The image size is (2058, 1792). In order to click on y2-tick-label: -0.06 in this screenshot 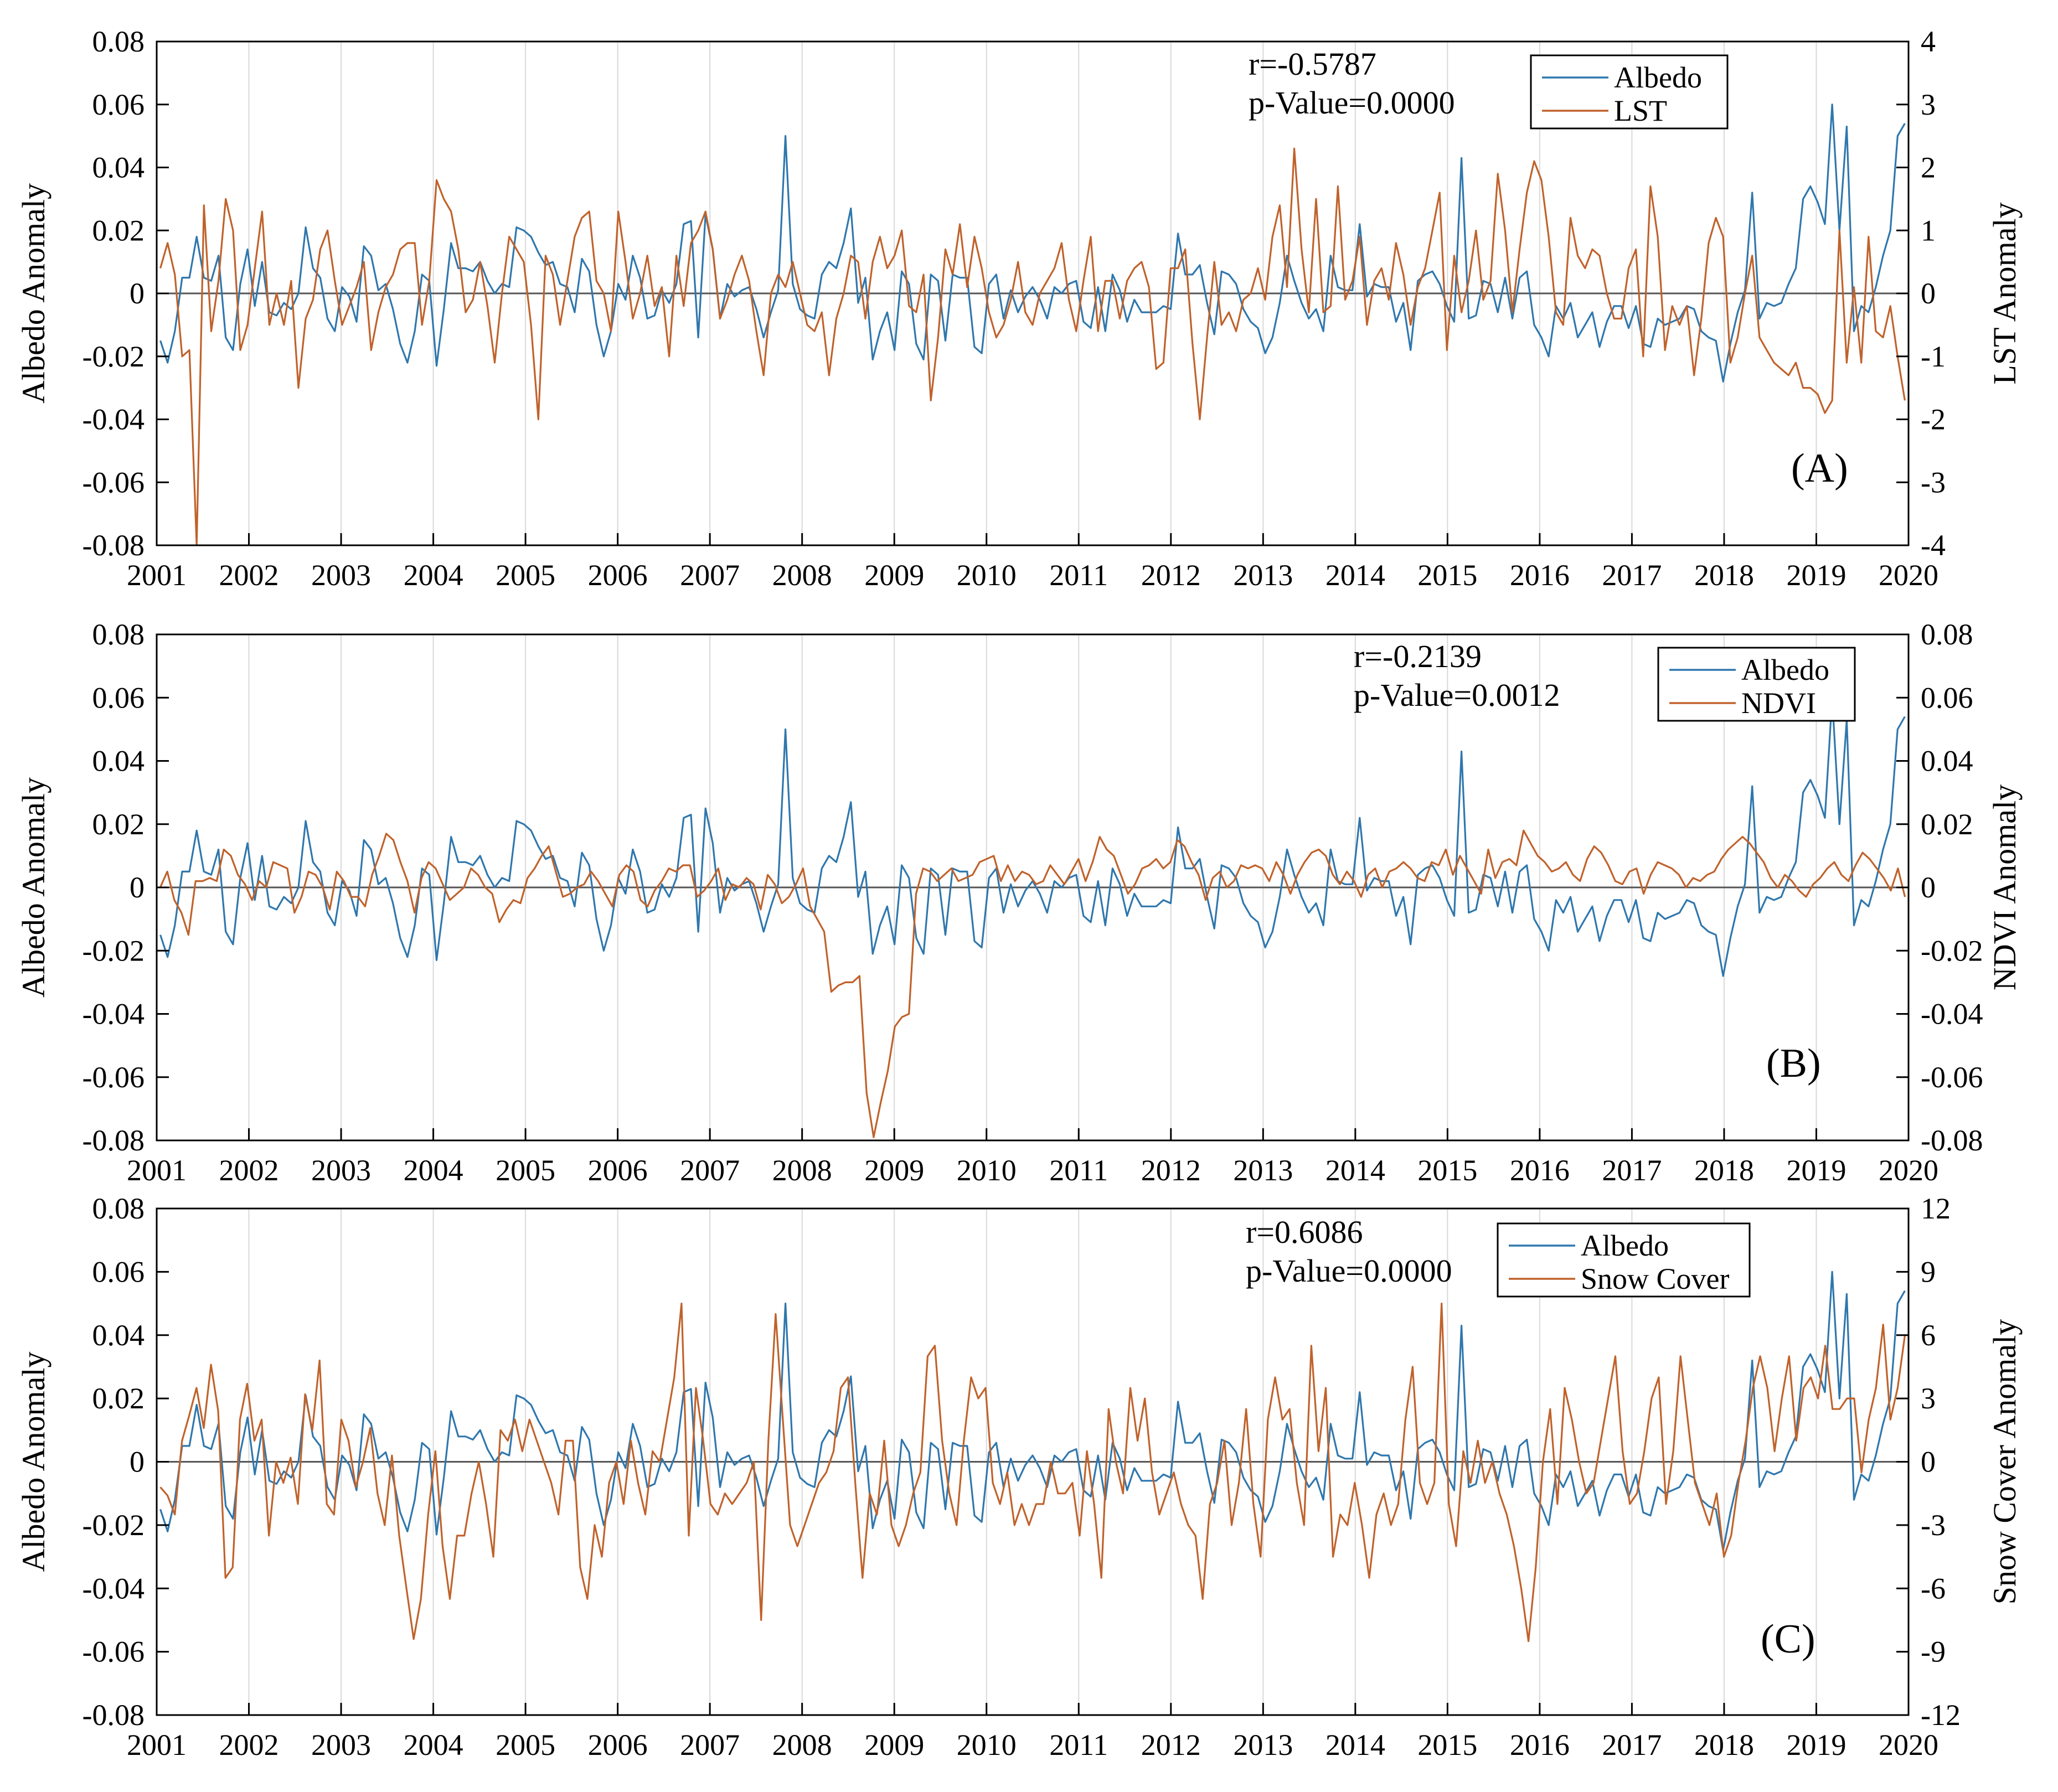, I will do `click(1952, 1077)`.